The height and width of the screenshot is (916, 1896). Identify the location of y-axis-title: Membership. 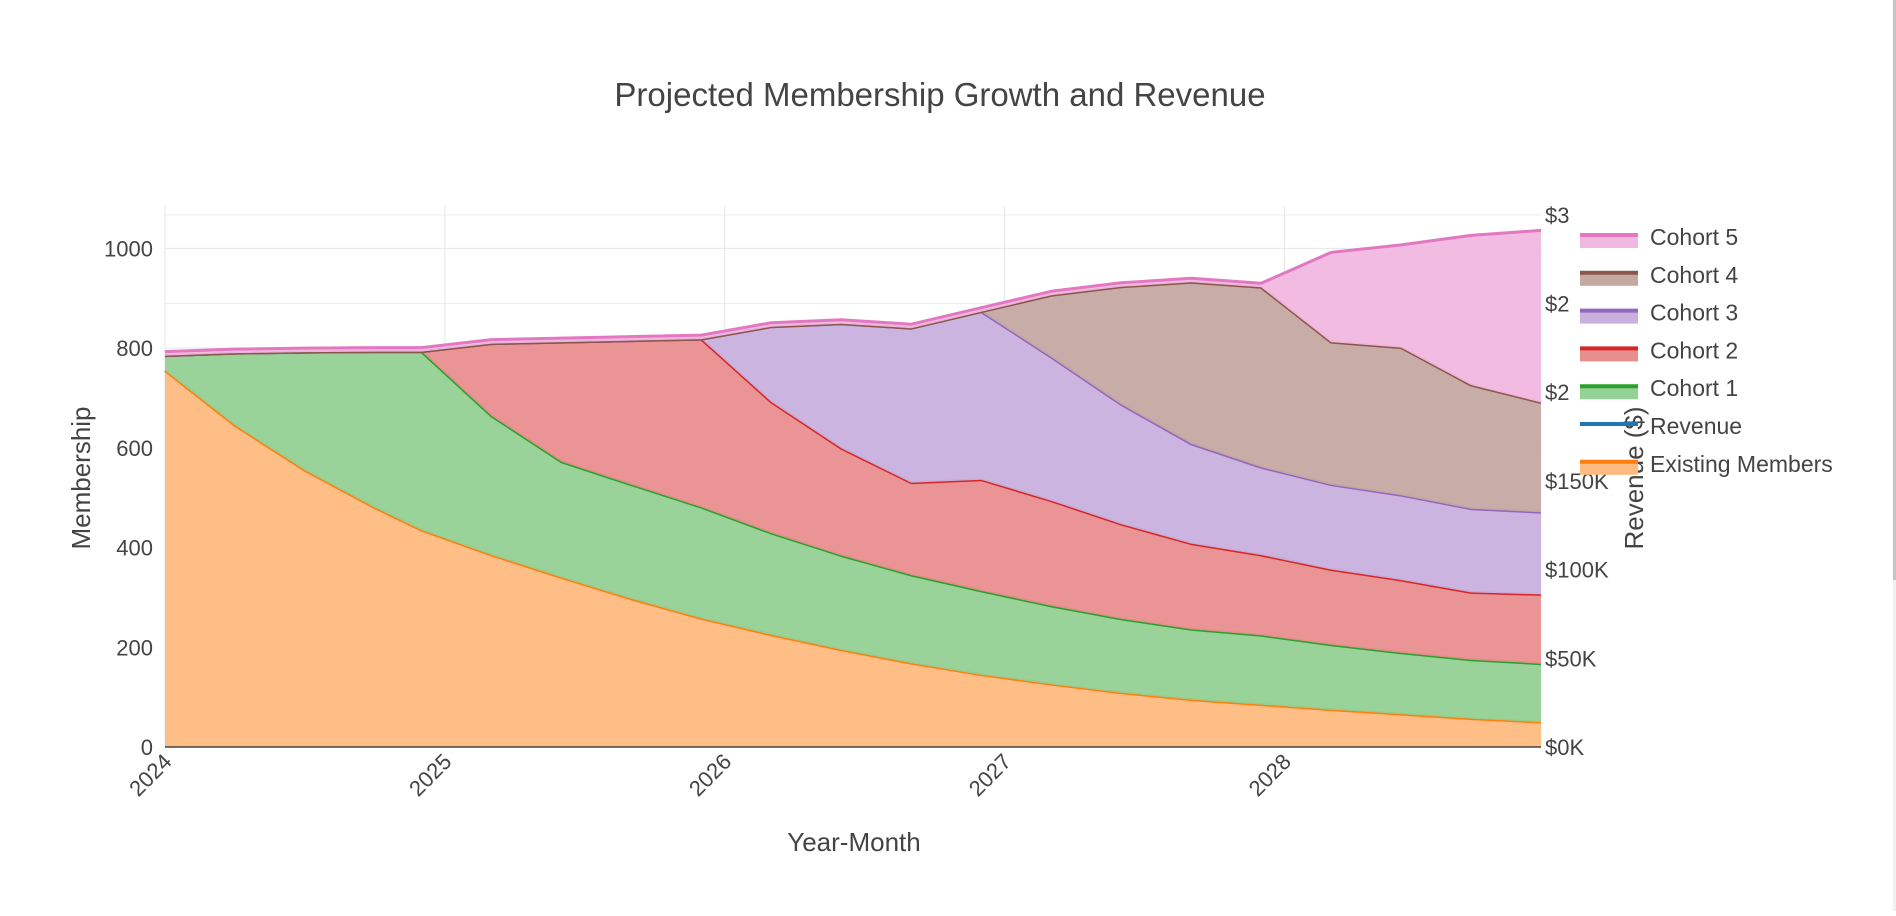
(81, 477).